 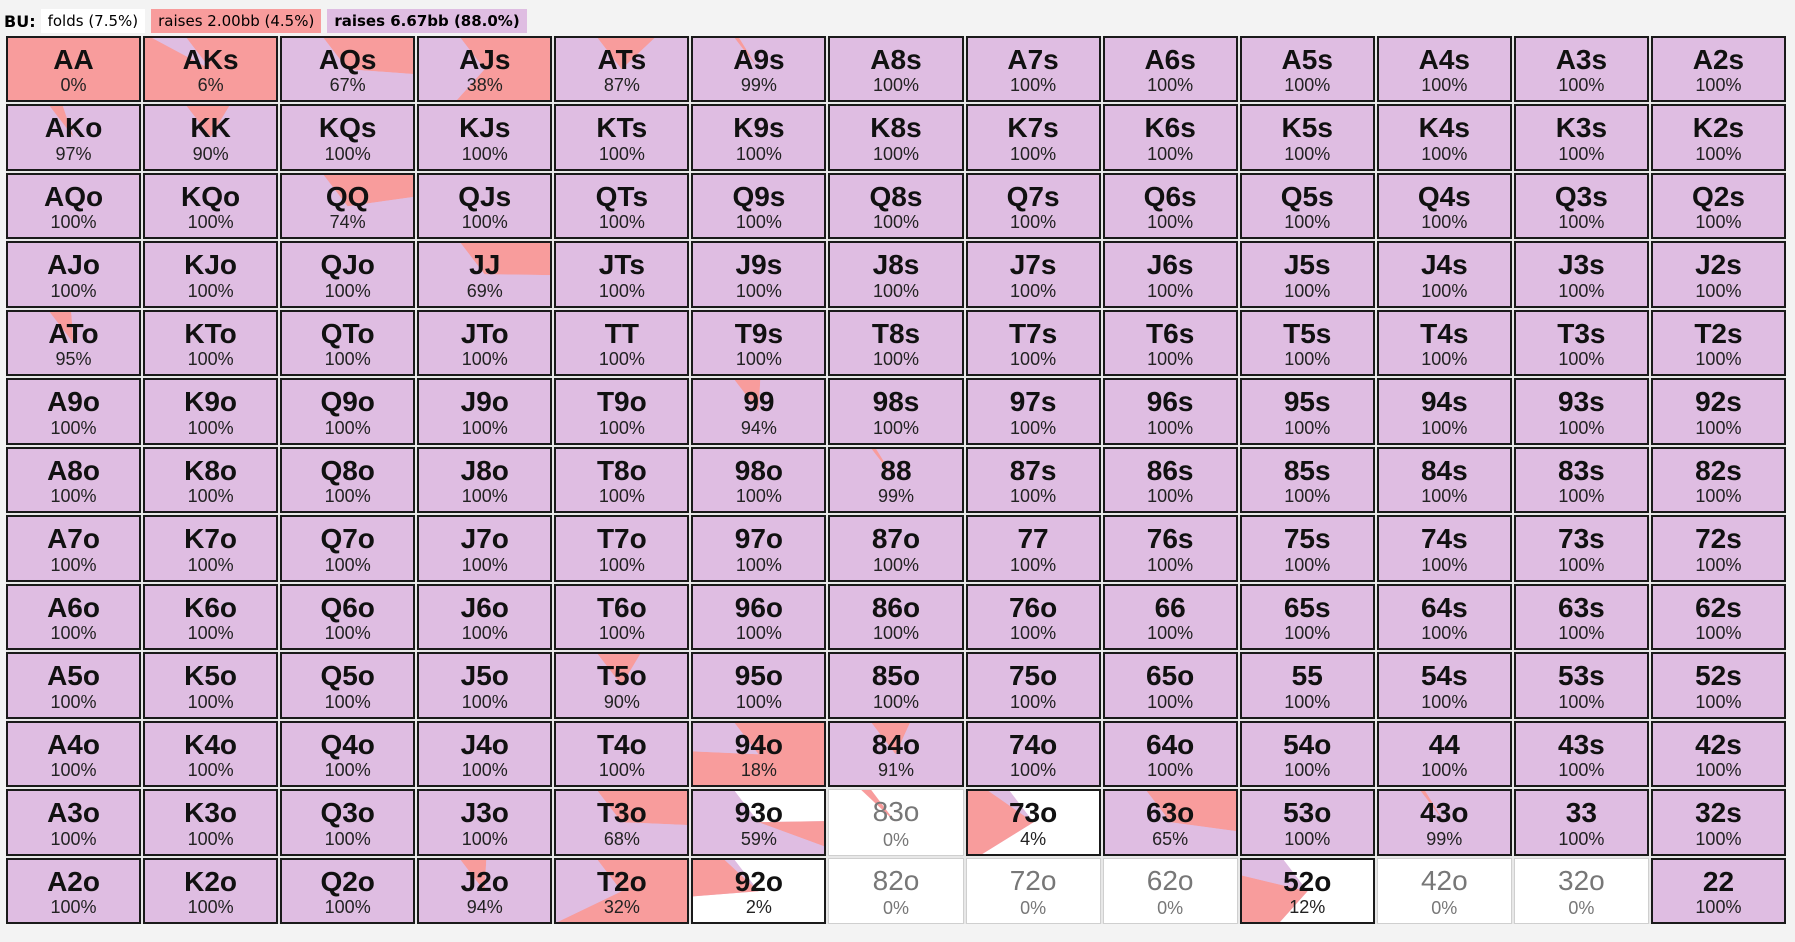 I want to click on hand-cell-96s: 96s 100%, so click(x=1170, y=411).